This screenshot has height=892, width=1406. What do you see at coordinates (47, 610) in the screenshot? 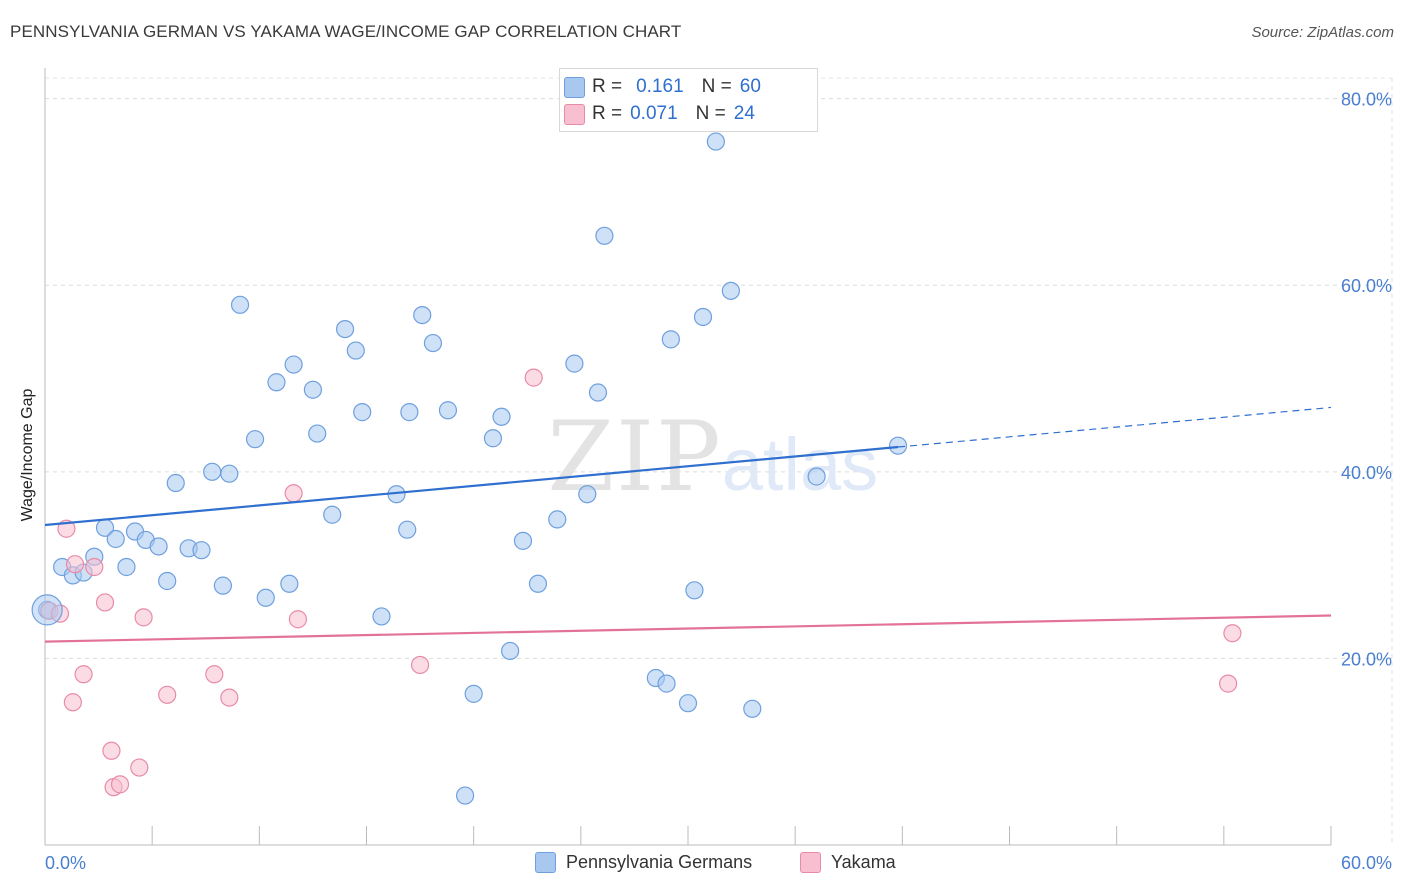
I see `point-pennsylvania-large` at bounding box center [47, 610].